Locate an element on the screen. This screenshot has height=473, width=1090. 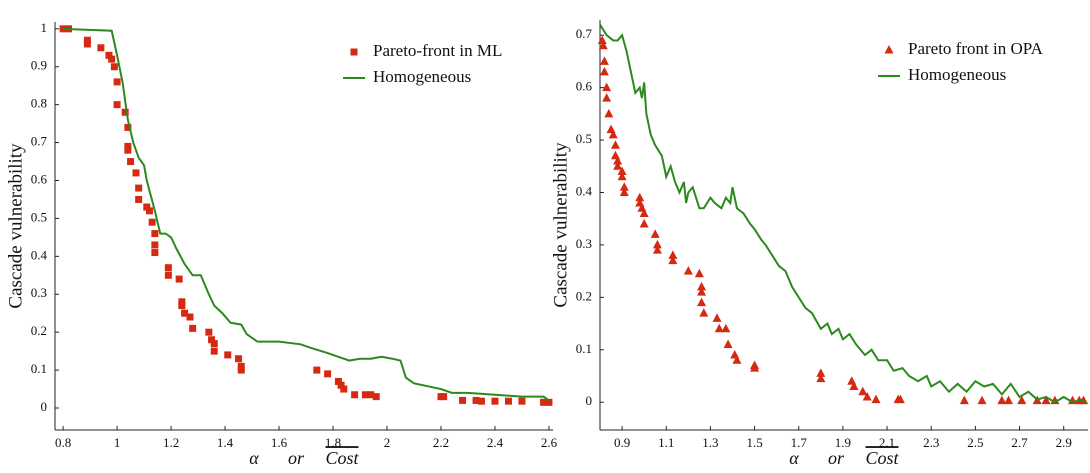
y-label: Cascade vulnerability is located at coordinates (15, 226).